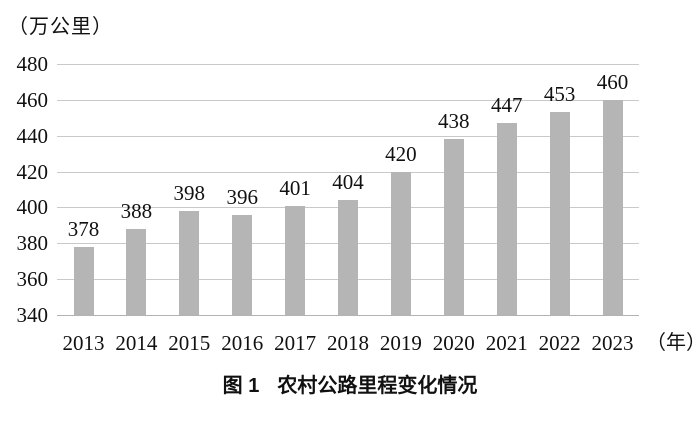 The image size is (700, 431). Describe the element at coordinates (83, 343) in the screenshot. I see `x-tick-label-2013: 2013` at that location.